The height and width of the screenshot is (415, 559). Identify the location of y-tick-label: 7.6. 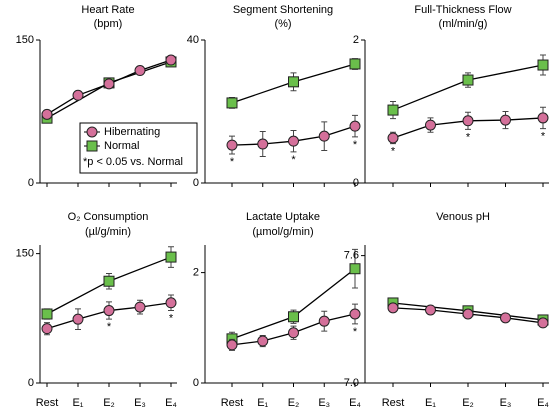
(351, 256).